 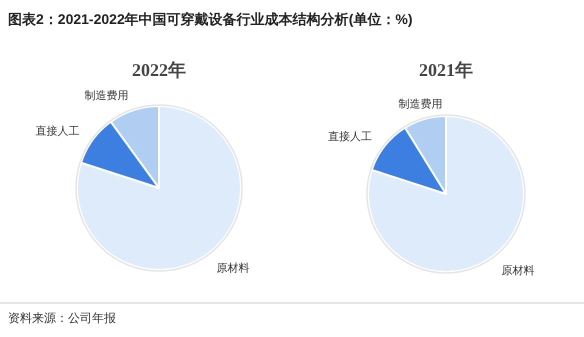 I want to click on text: 资料来源：公司年报, so click(x=62, y=318).